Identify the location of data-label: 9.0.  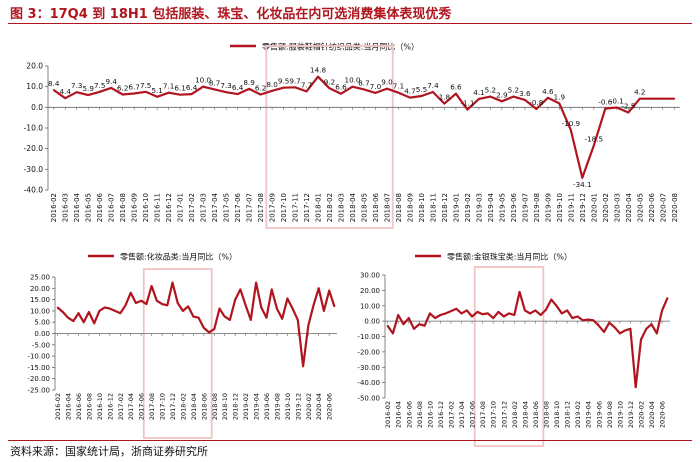
(387, 82).